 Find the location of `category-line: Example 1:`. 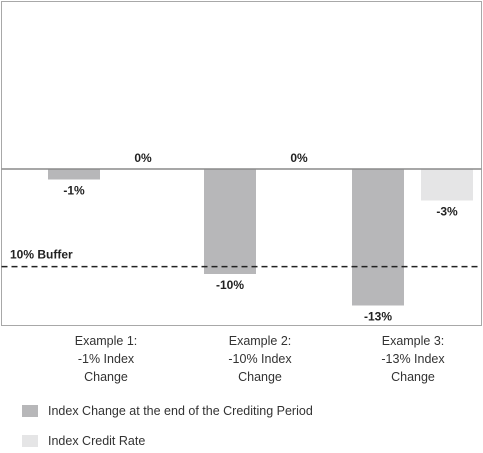

category-line: Example 1: is located at coordinates (106, 341).